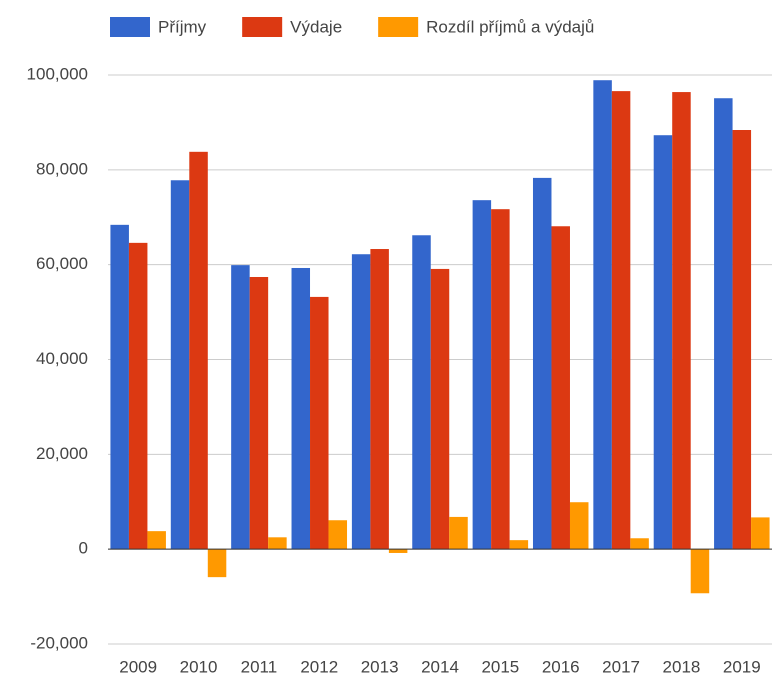  Describe the element at coordinates (62, 453) in the screenshot. I see `y-tick-label: 20,000` at that location.